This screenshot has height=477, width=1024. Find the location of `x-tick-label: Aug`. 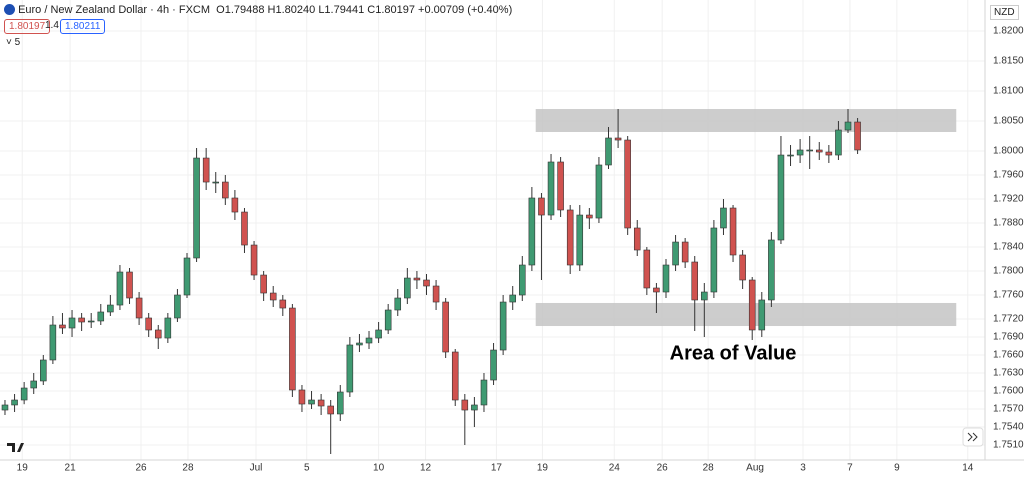

x-tick-label: Aug is located at coordinates (755, 468).